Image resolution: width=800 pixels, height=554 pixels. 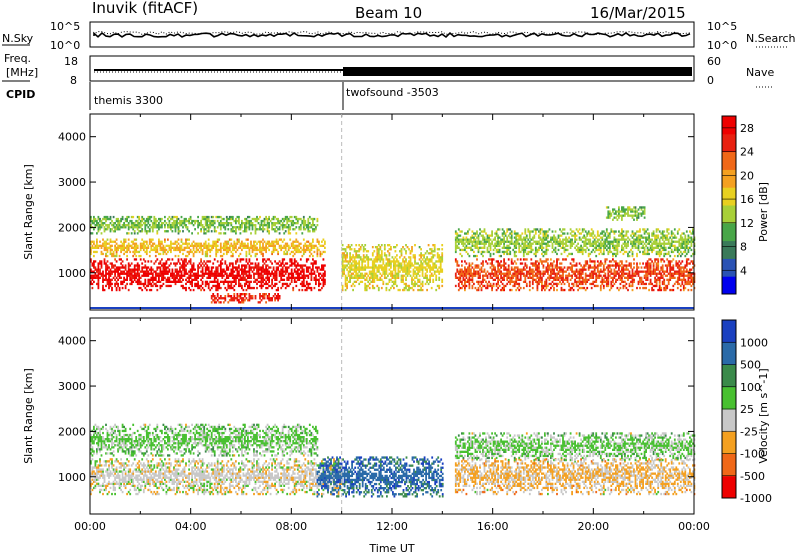 What do you see at coordinates (749, 431) in the screenshot?
I see `colorbar-tick-label: -25` at bounding box center [749, 431].